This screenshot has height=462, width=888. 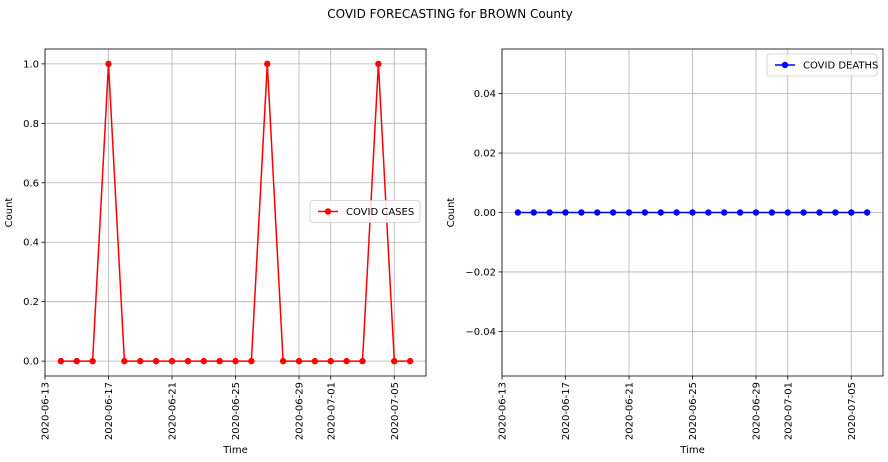 I want to click on y-tick-label: 0.04, so click(x=485, y=94).